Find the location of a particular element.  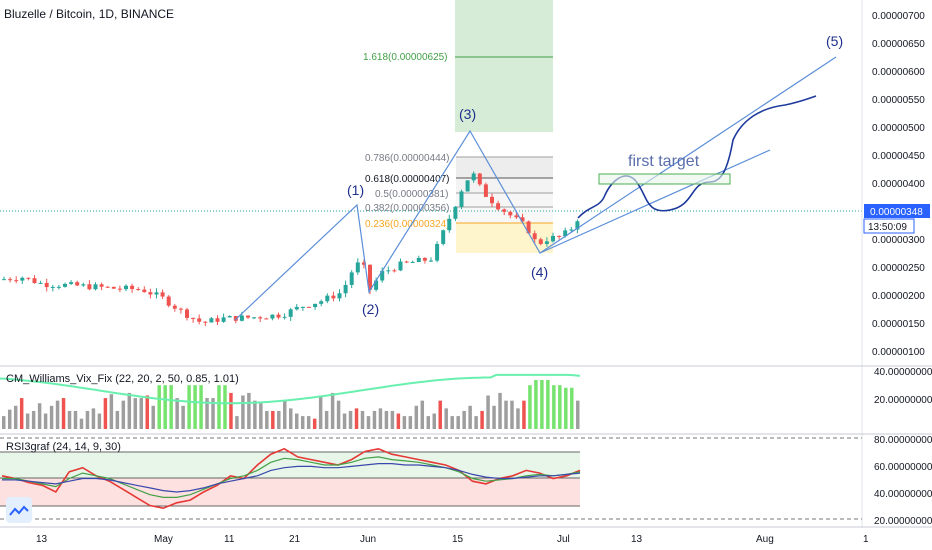

time-tick: 1 is located at coordinates (866, 539).